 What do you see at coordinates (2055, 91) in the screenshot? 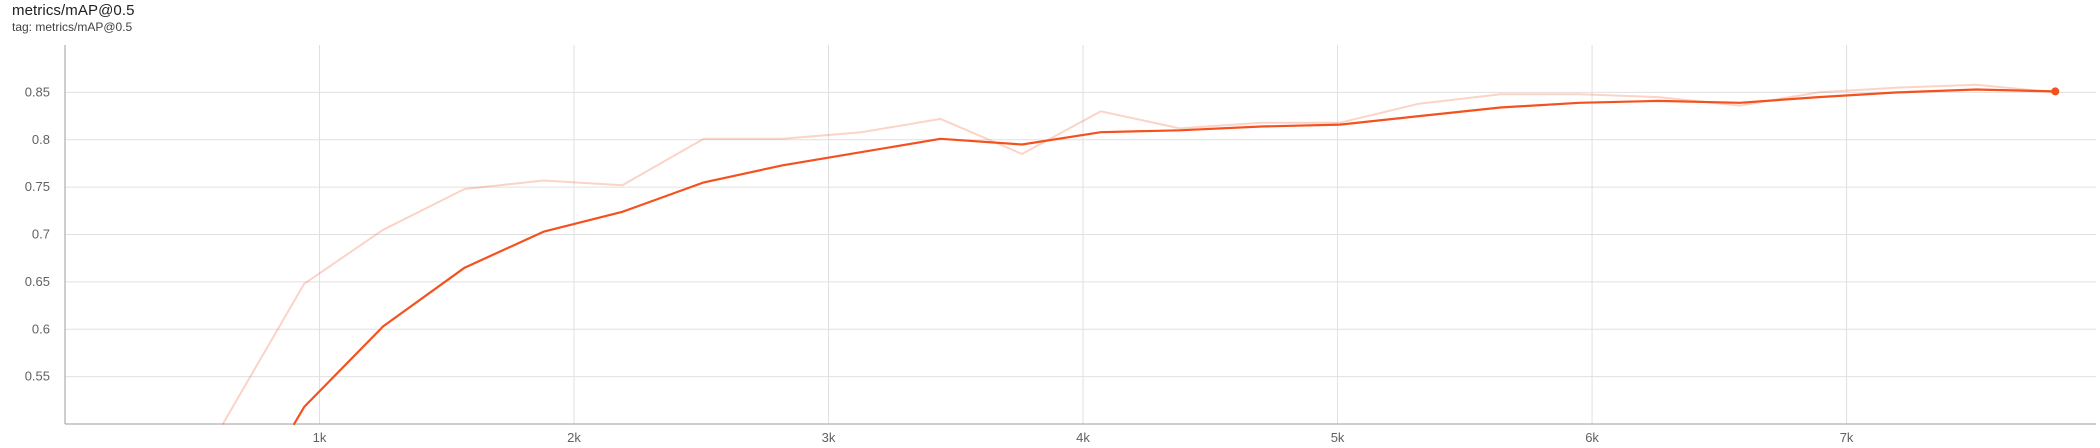
I see `last-point-marker` at bounding box center [2055, 91].